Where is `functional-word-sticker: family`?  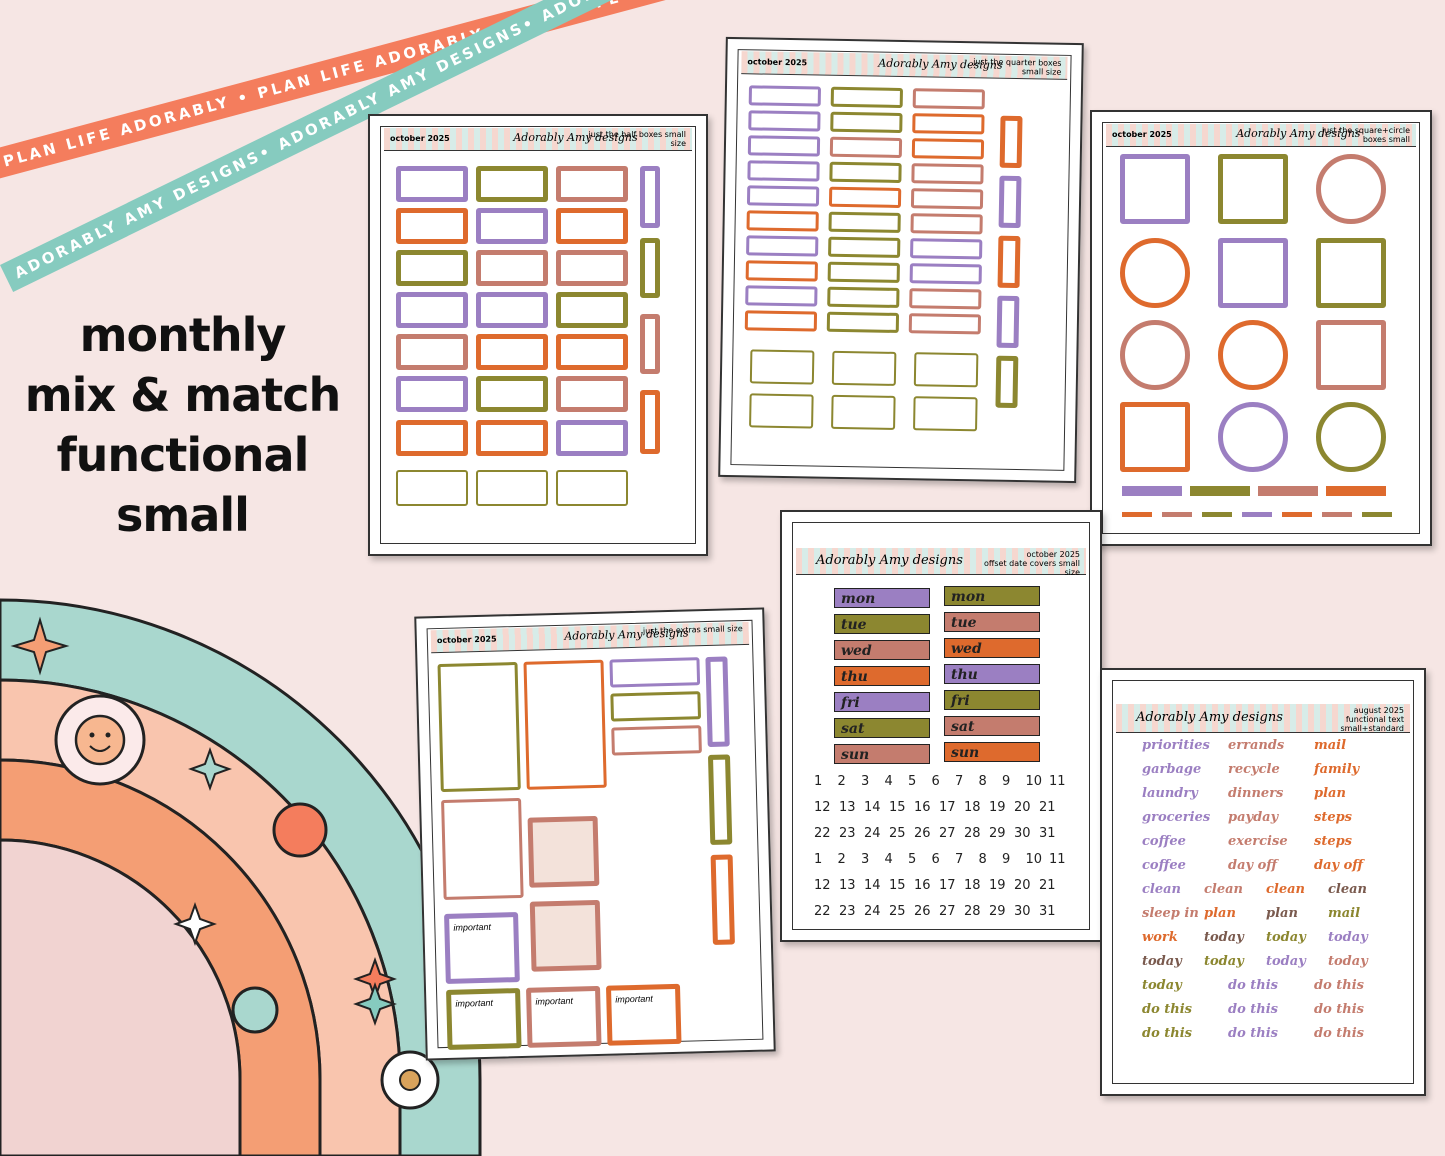 functional-word-sticker: family is located at coordinates (1337, 769).